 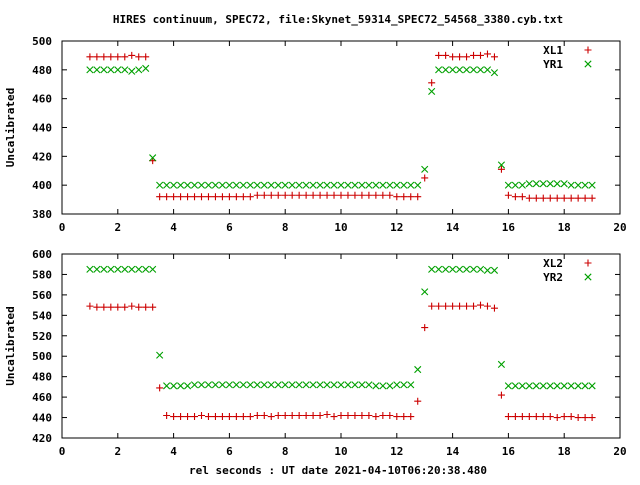 I want to click on panel-1-legend-marker-xl1, so click(x=588, y=50).